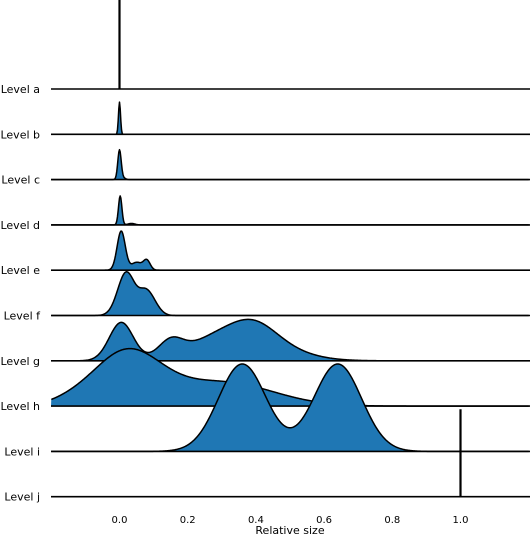 The height and width of the screenshot is (537, 532). What do you see at coordinates (256, 520) in the screenshot?
I see `x-tick-label: 0.4` at bounding box center [256, 520].